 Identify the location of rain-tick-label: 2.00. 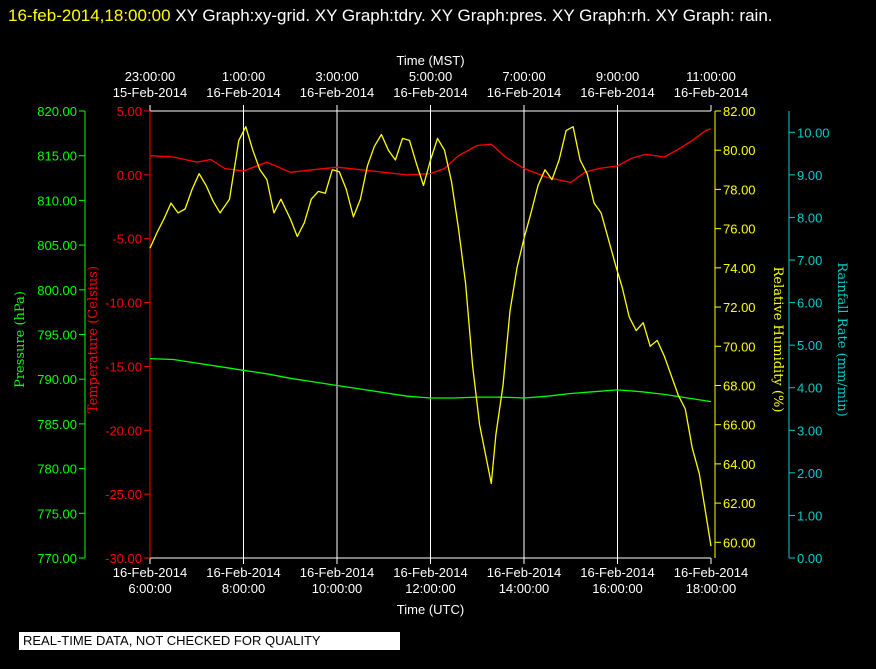
(809, 473).